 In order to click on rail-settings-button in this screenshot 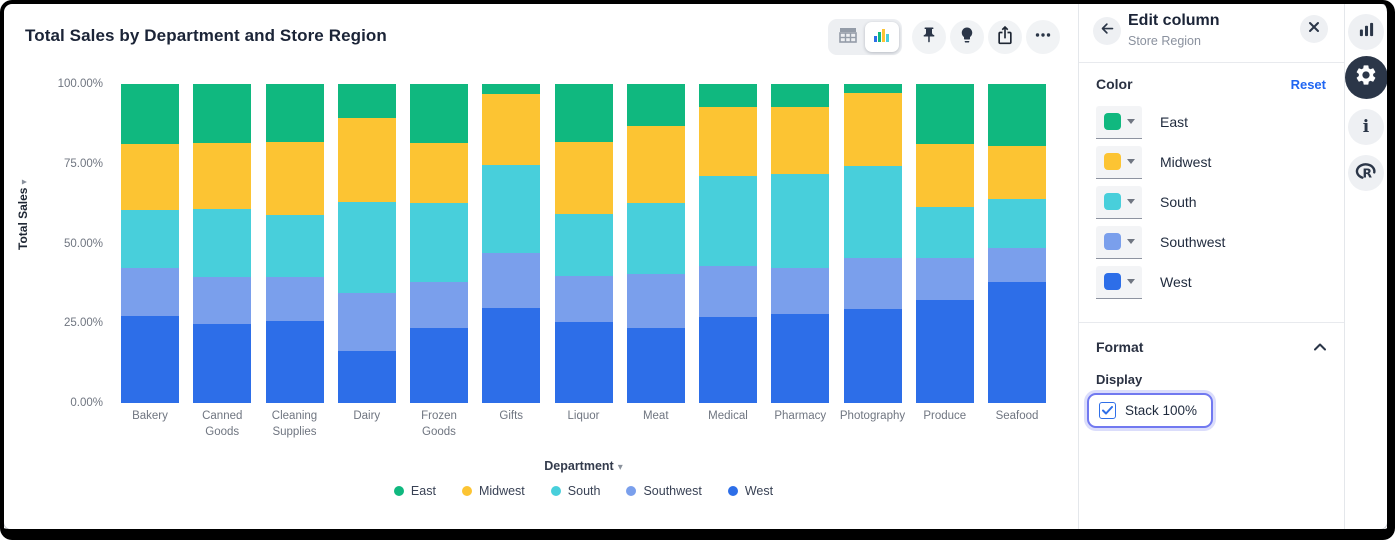, I will do `click(1366, 77)`.